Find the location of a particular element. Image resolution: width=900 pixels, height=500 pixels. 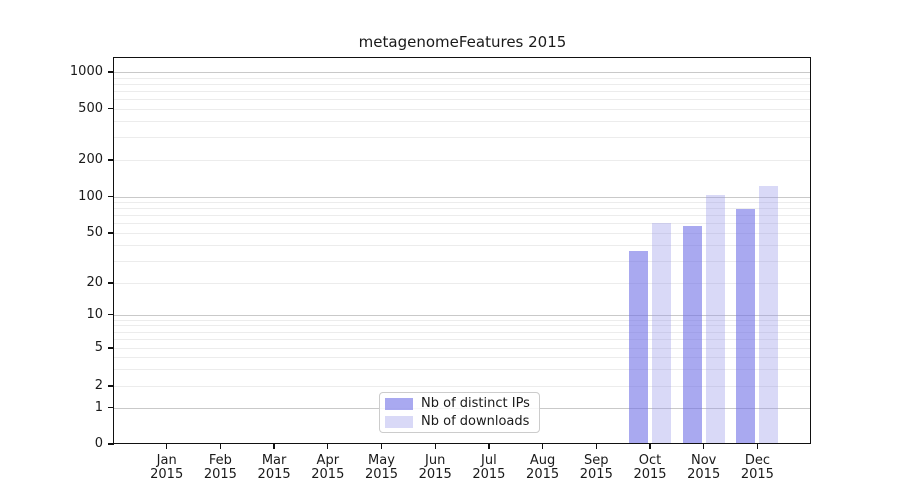

x-tick-label-mar: Mar 2015 is located at coordinates (274, 467).